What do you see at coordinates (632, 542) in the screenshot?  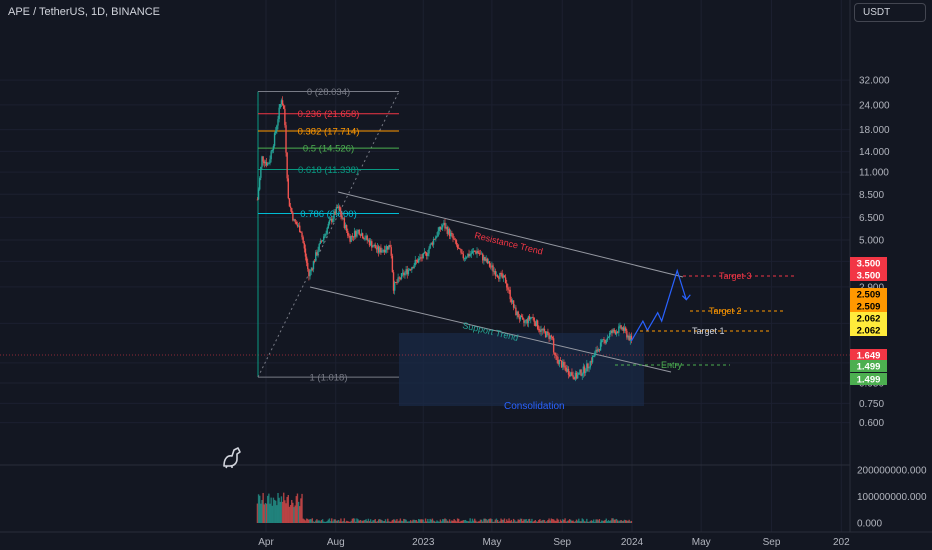 I see `x-tick-label: 2024` at bounding box center [632, 542].